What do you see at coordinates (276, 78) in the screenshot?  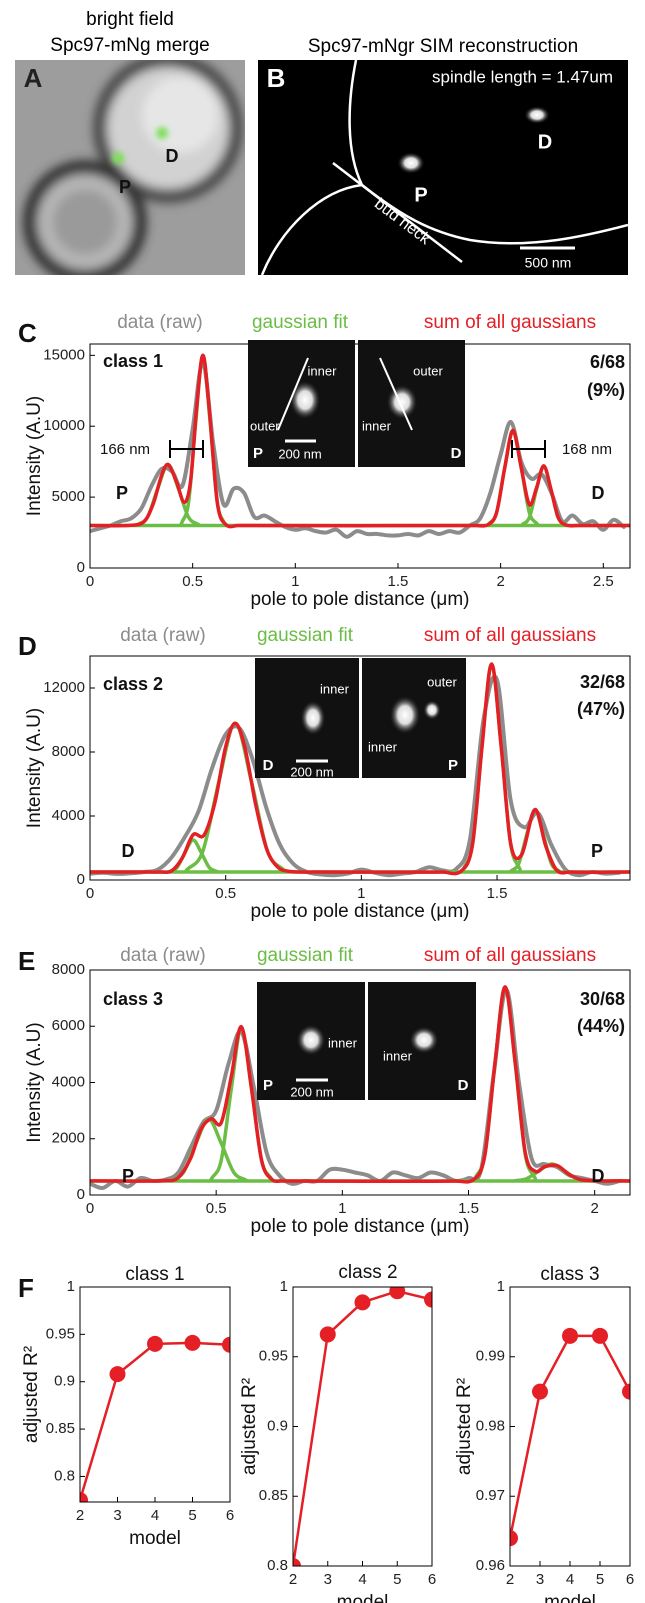 I see `panel-label: B` at bounding box center [276, 78].